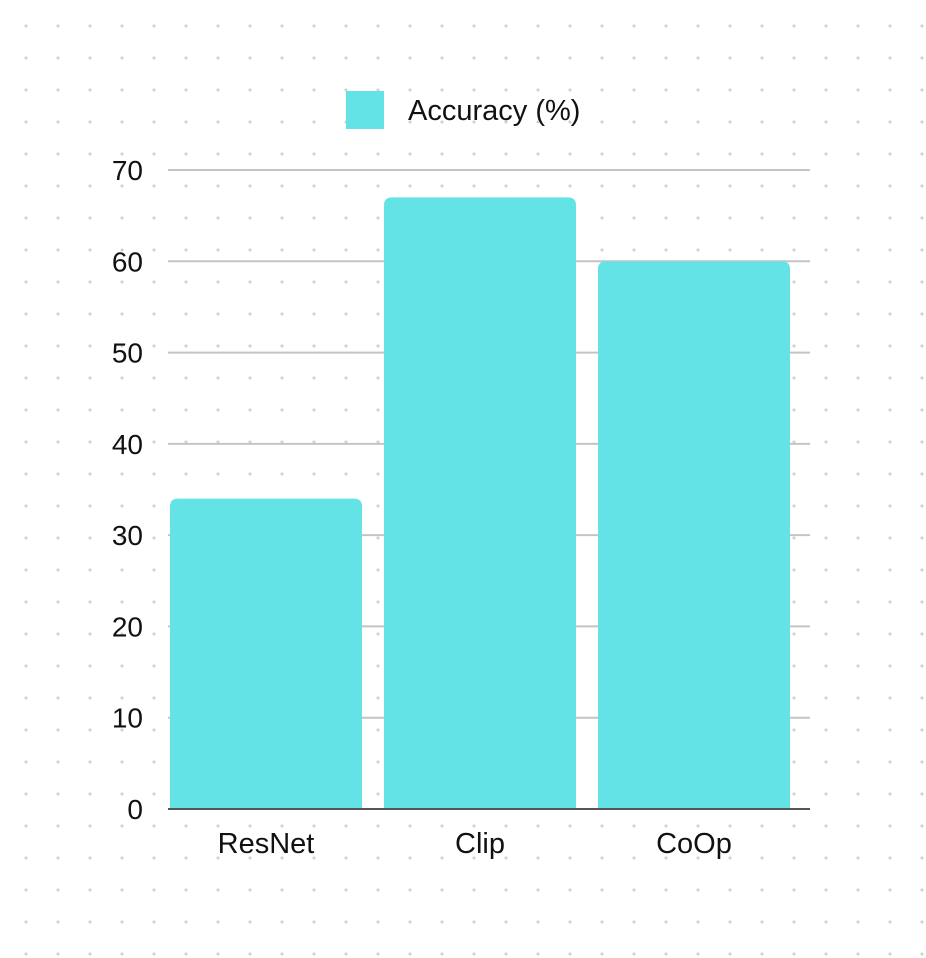 This screenshot has width=926, height=958. What do you see at coordinates (694, 535) in the screenshot?
I see `bar-coop` at bounding box center [694, 535].